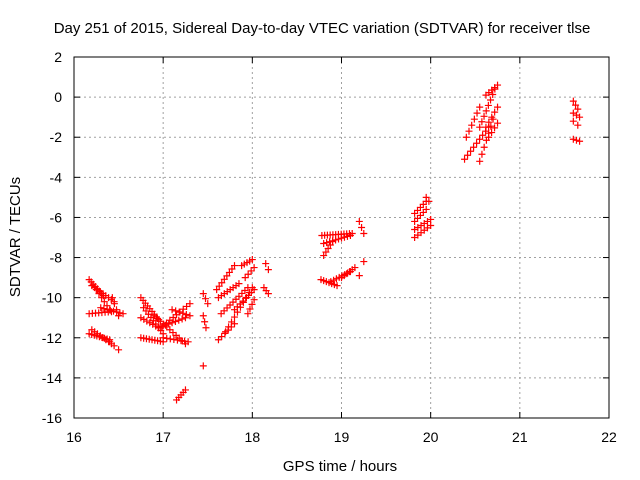 The height and width of the screenshot is (480, 640). What do you see at coordinates (609, 437) in the screenshot?
I see `x-tick-label: 22` at bounding box center [609, 437].